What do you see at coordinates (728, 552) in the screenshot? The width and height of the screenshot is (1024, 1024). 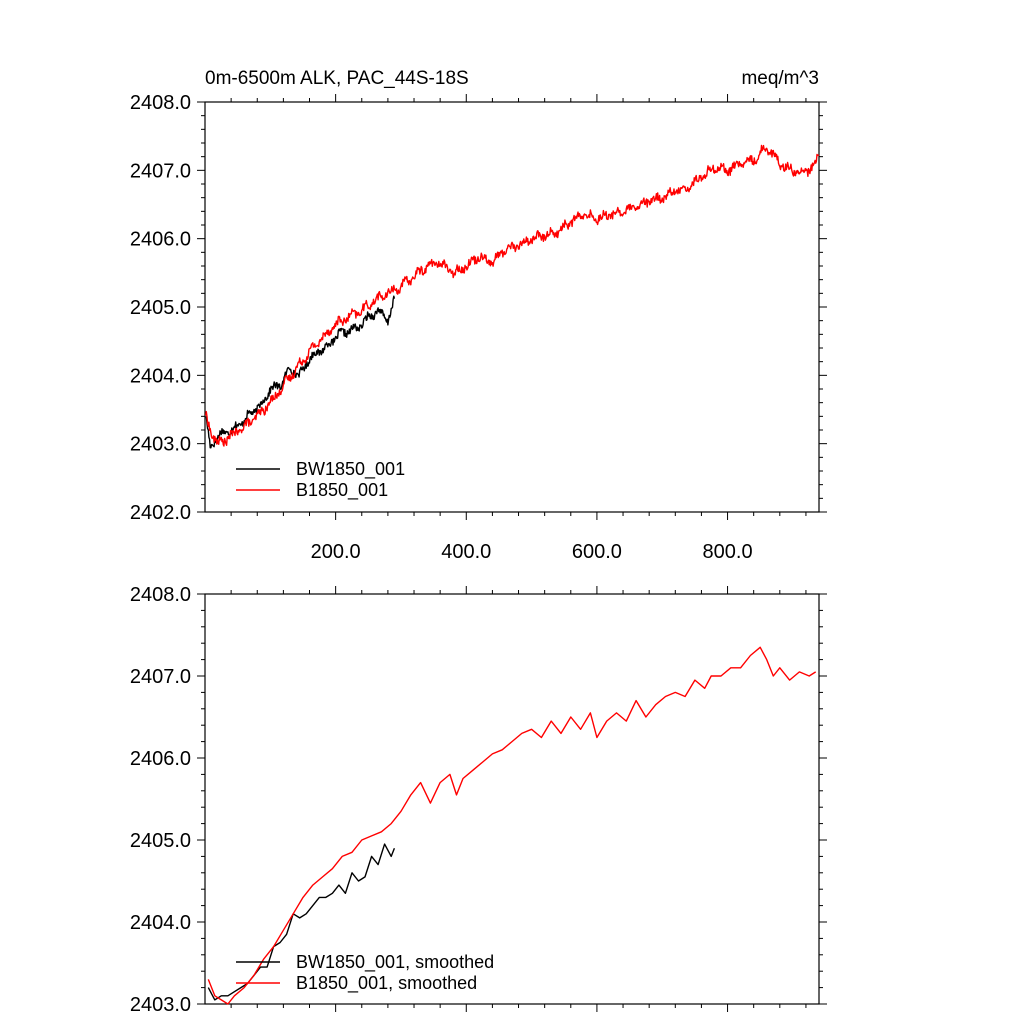 I see `x-tick-label: 800.0` at bounding box center [728, 552].